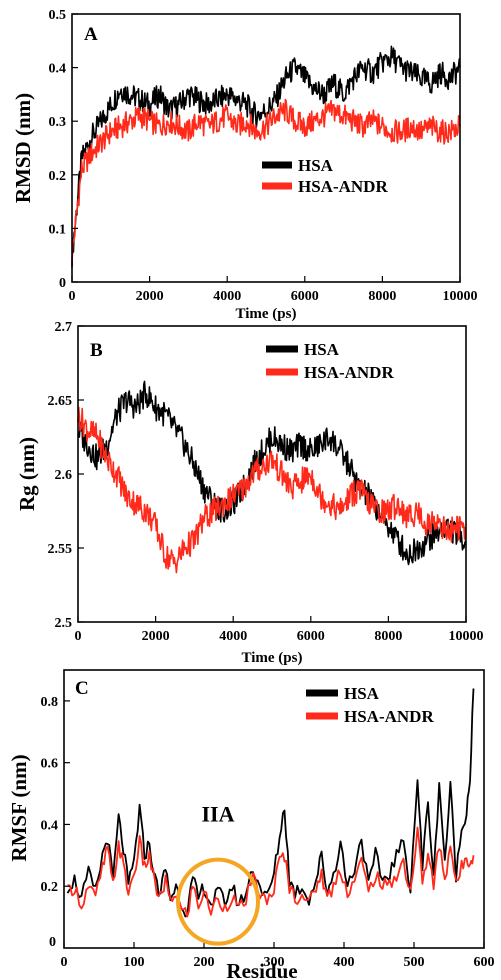  I want to click on x-tick-label: 600, so click(484, 962).